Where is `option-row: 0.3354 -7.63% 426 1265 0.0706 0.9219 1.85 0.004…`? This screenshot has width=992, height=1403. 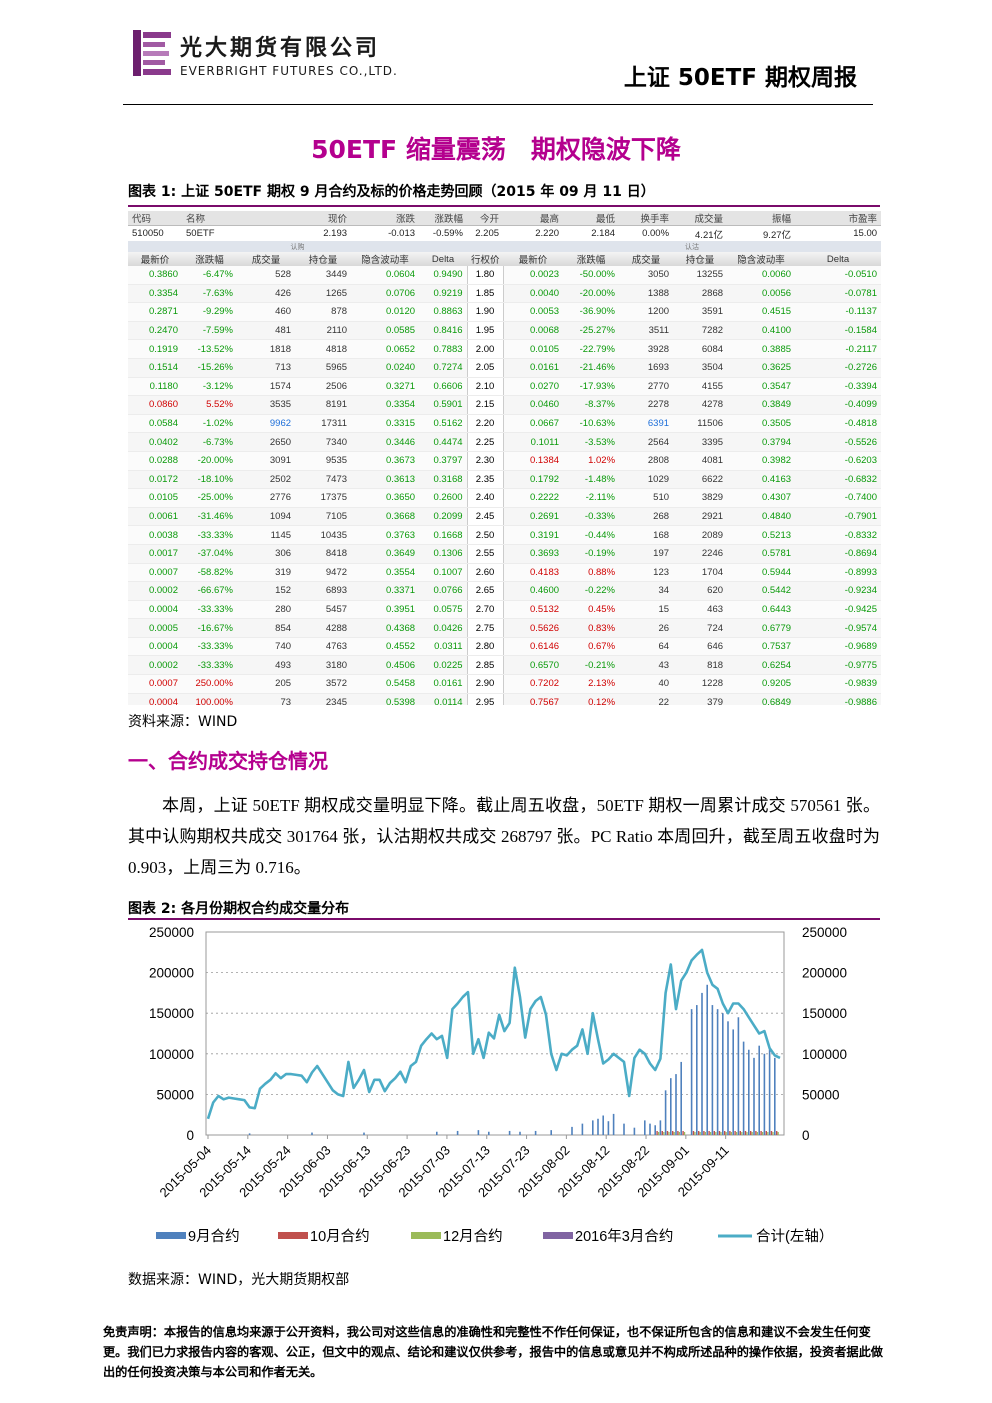 option-row: 0.3354 -7.63% 426 1265 0.0706 0.9219 1.85 0.004… is located at coordinates (504, 294).